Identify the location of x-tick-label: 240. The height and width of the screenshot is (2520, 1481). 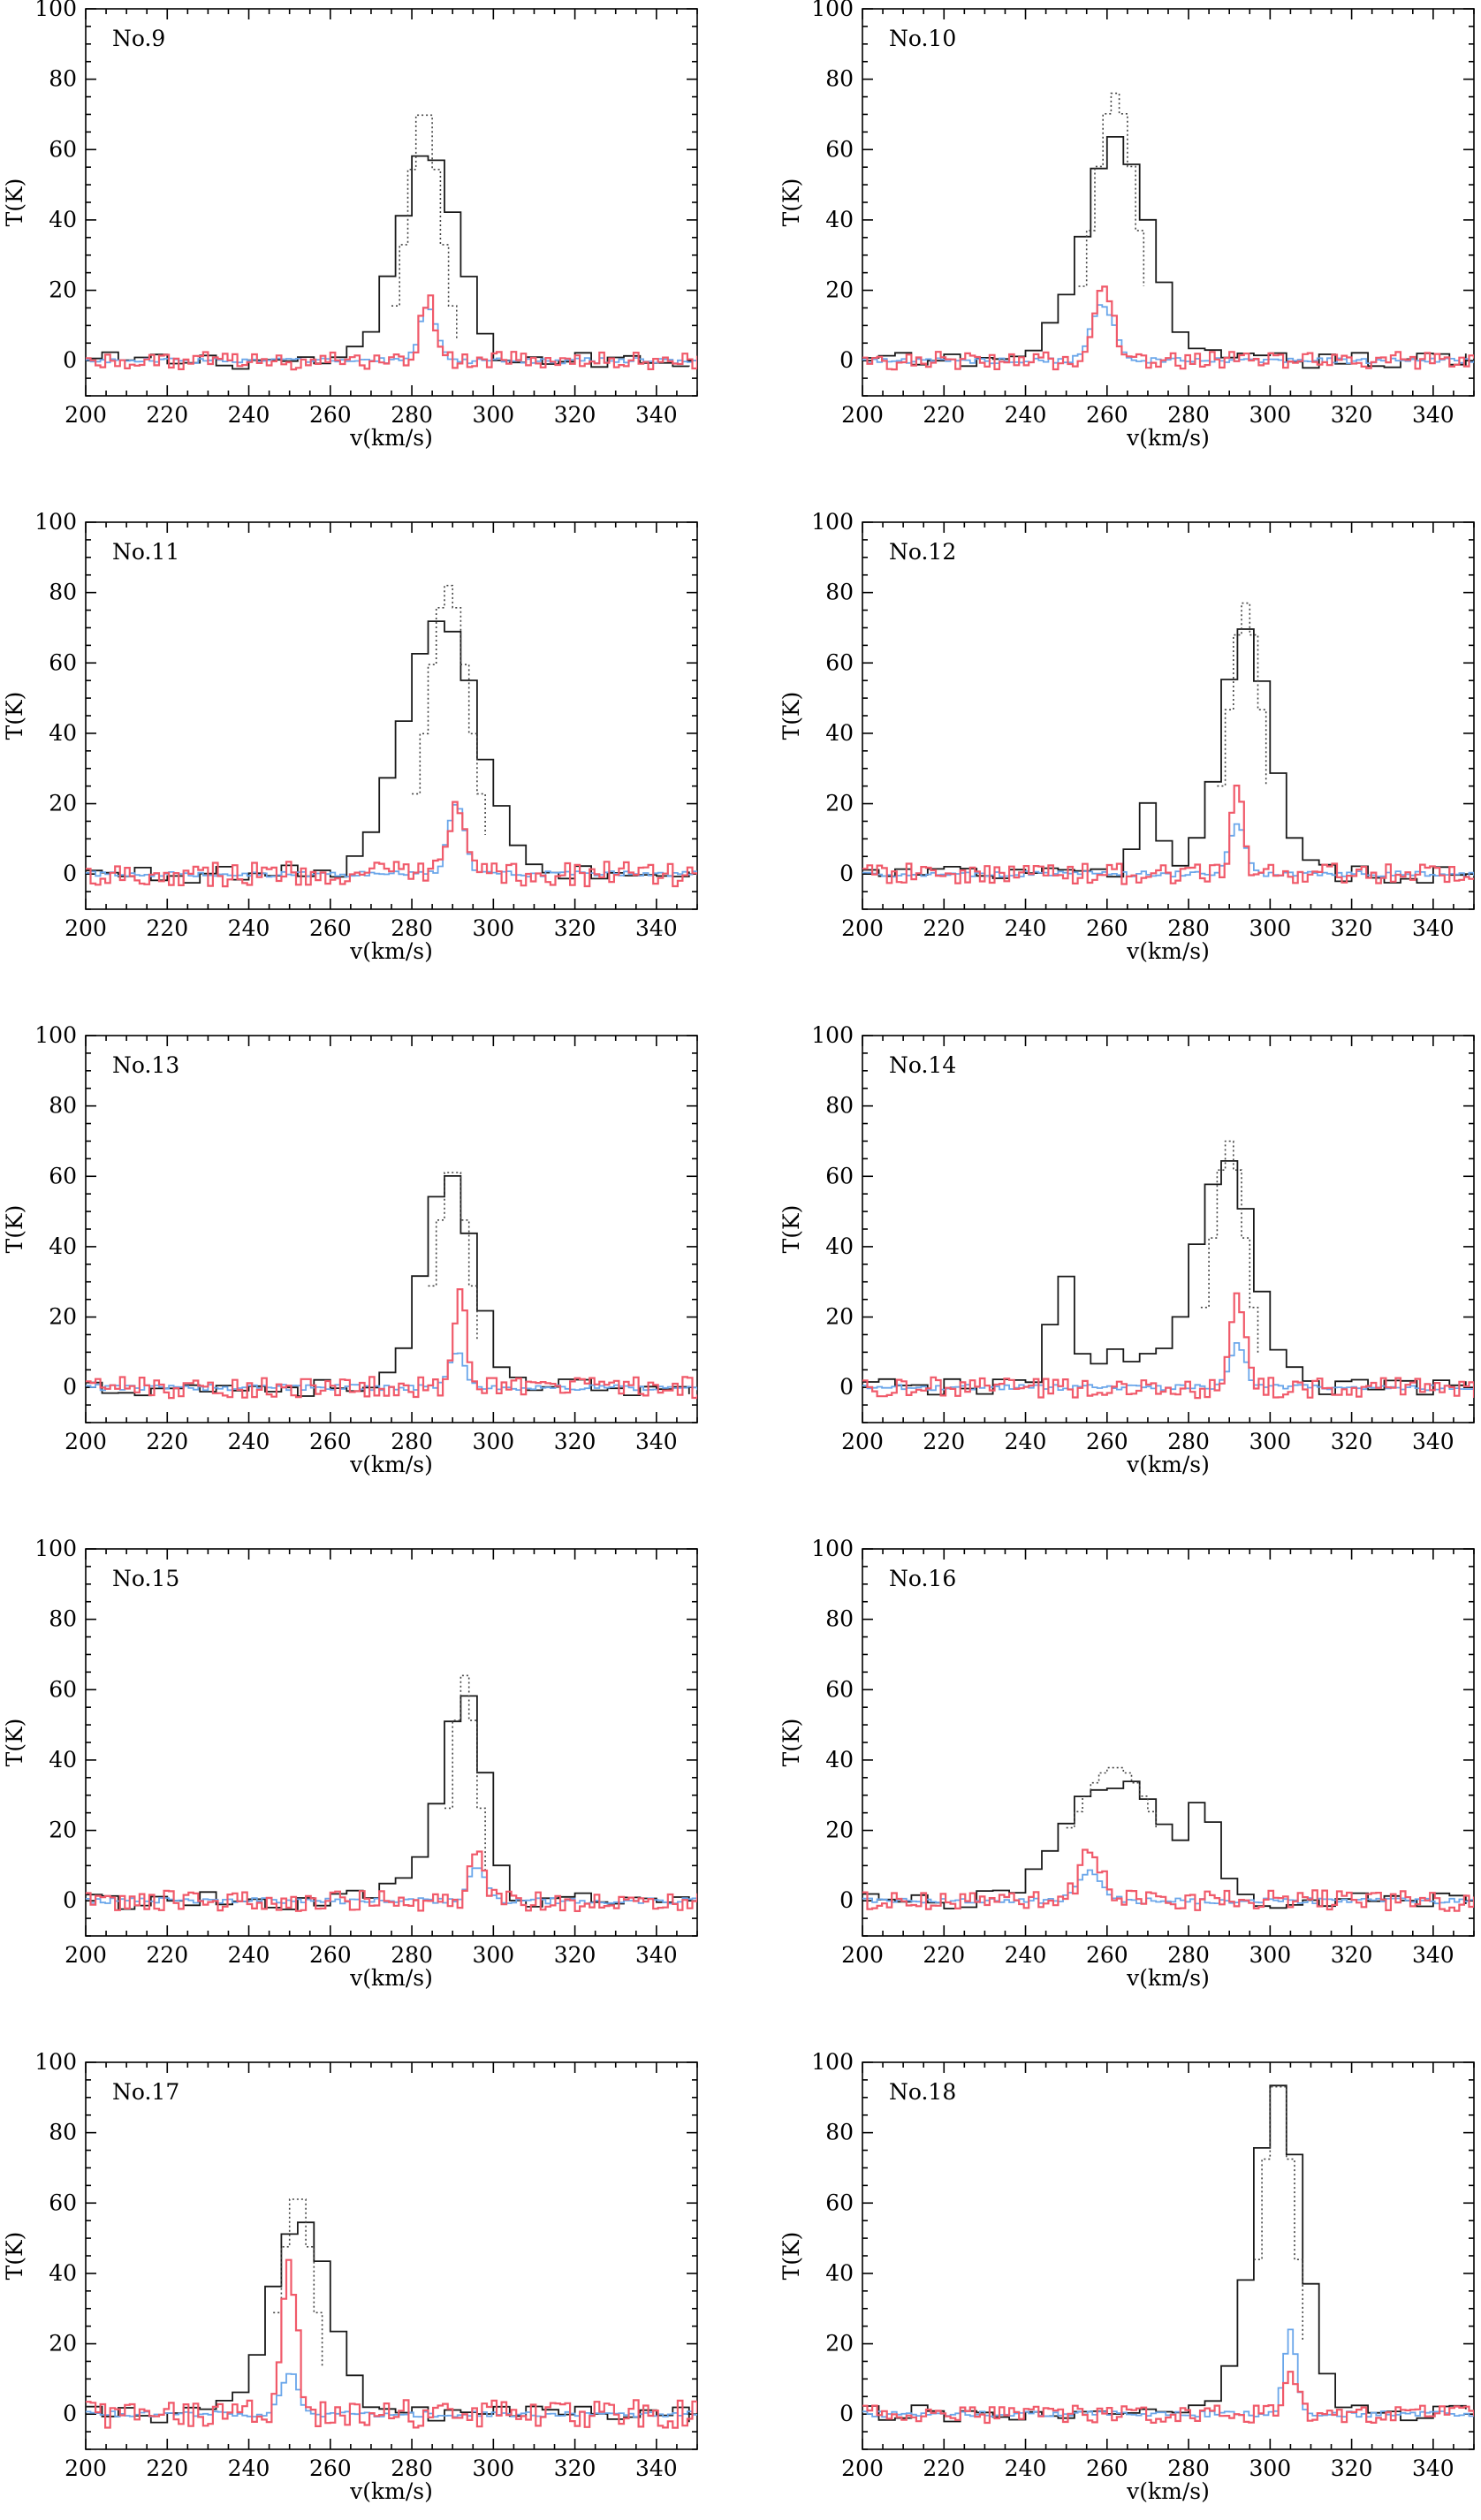
(1026, 2468).